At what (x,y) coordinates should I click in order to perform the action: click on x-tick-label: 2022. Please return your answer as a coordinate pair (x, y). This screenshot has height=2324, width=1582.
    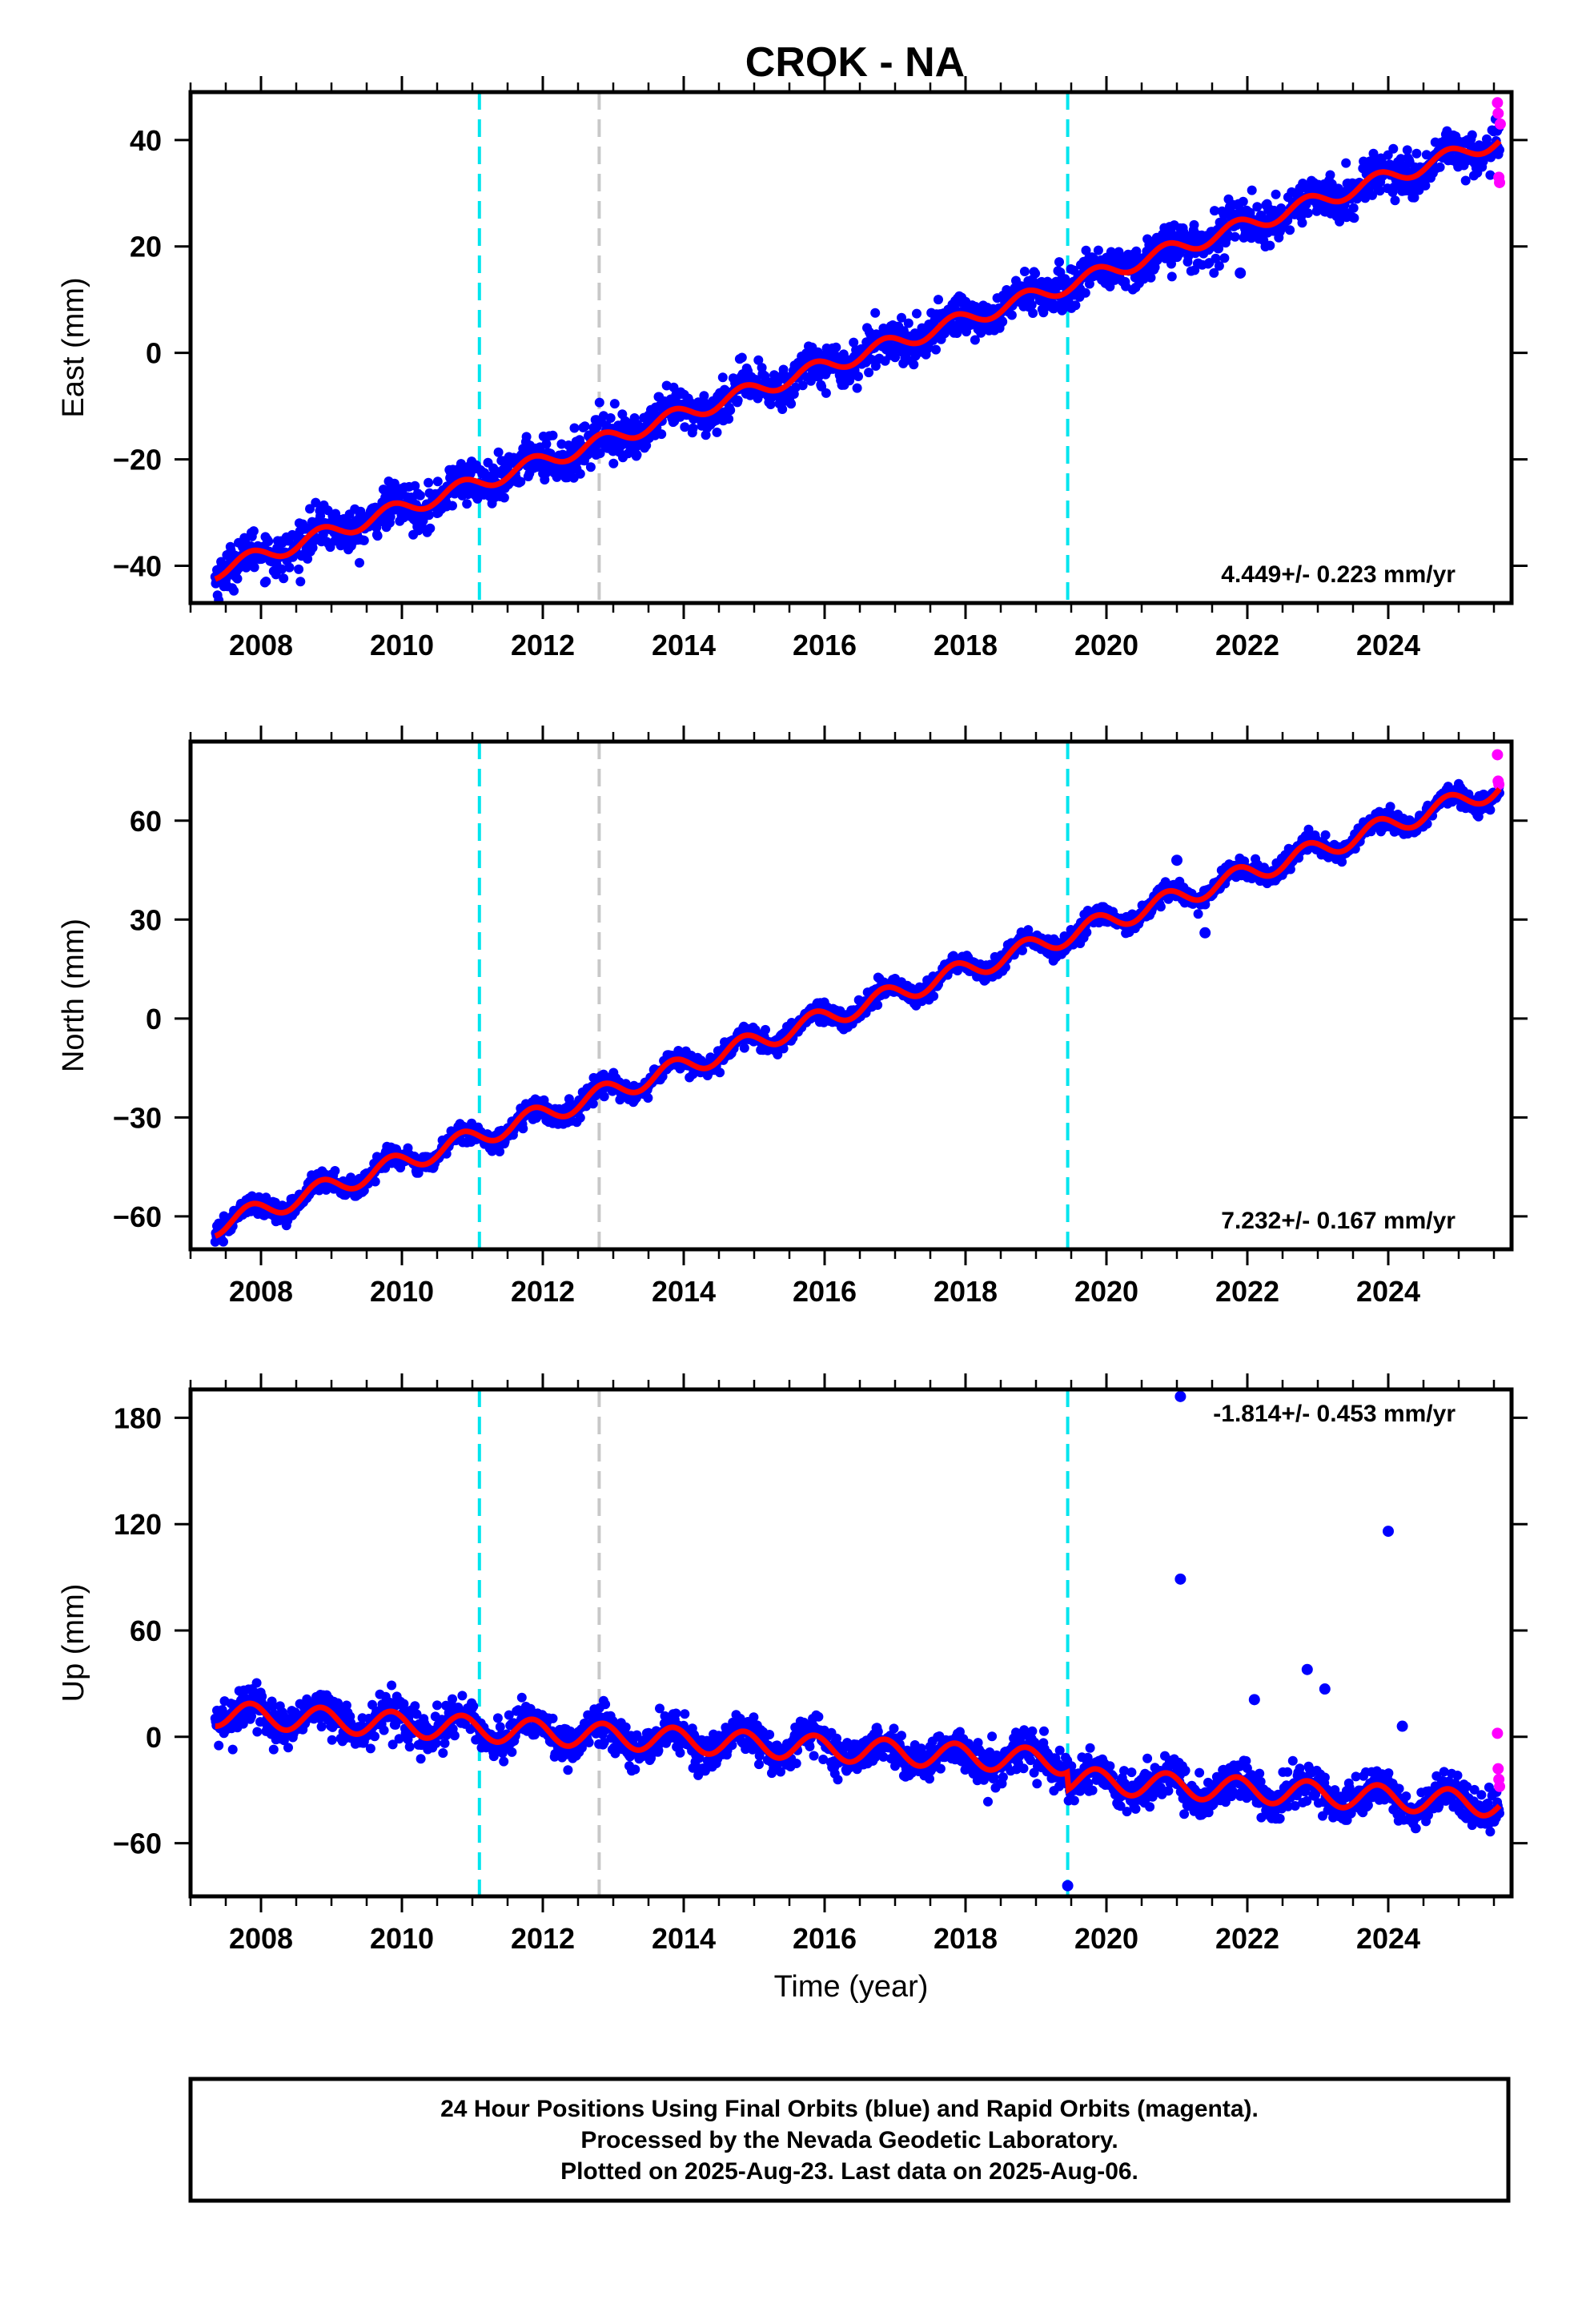
    Looking at the image, I should click on (1247, 645).